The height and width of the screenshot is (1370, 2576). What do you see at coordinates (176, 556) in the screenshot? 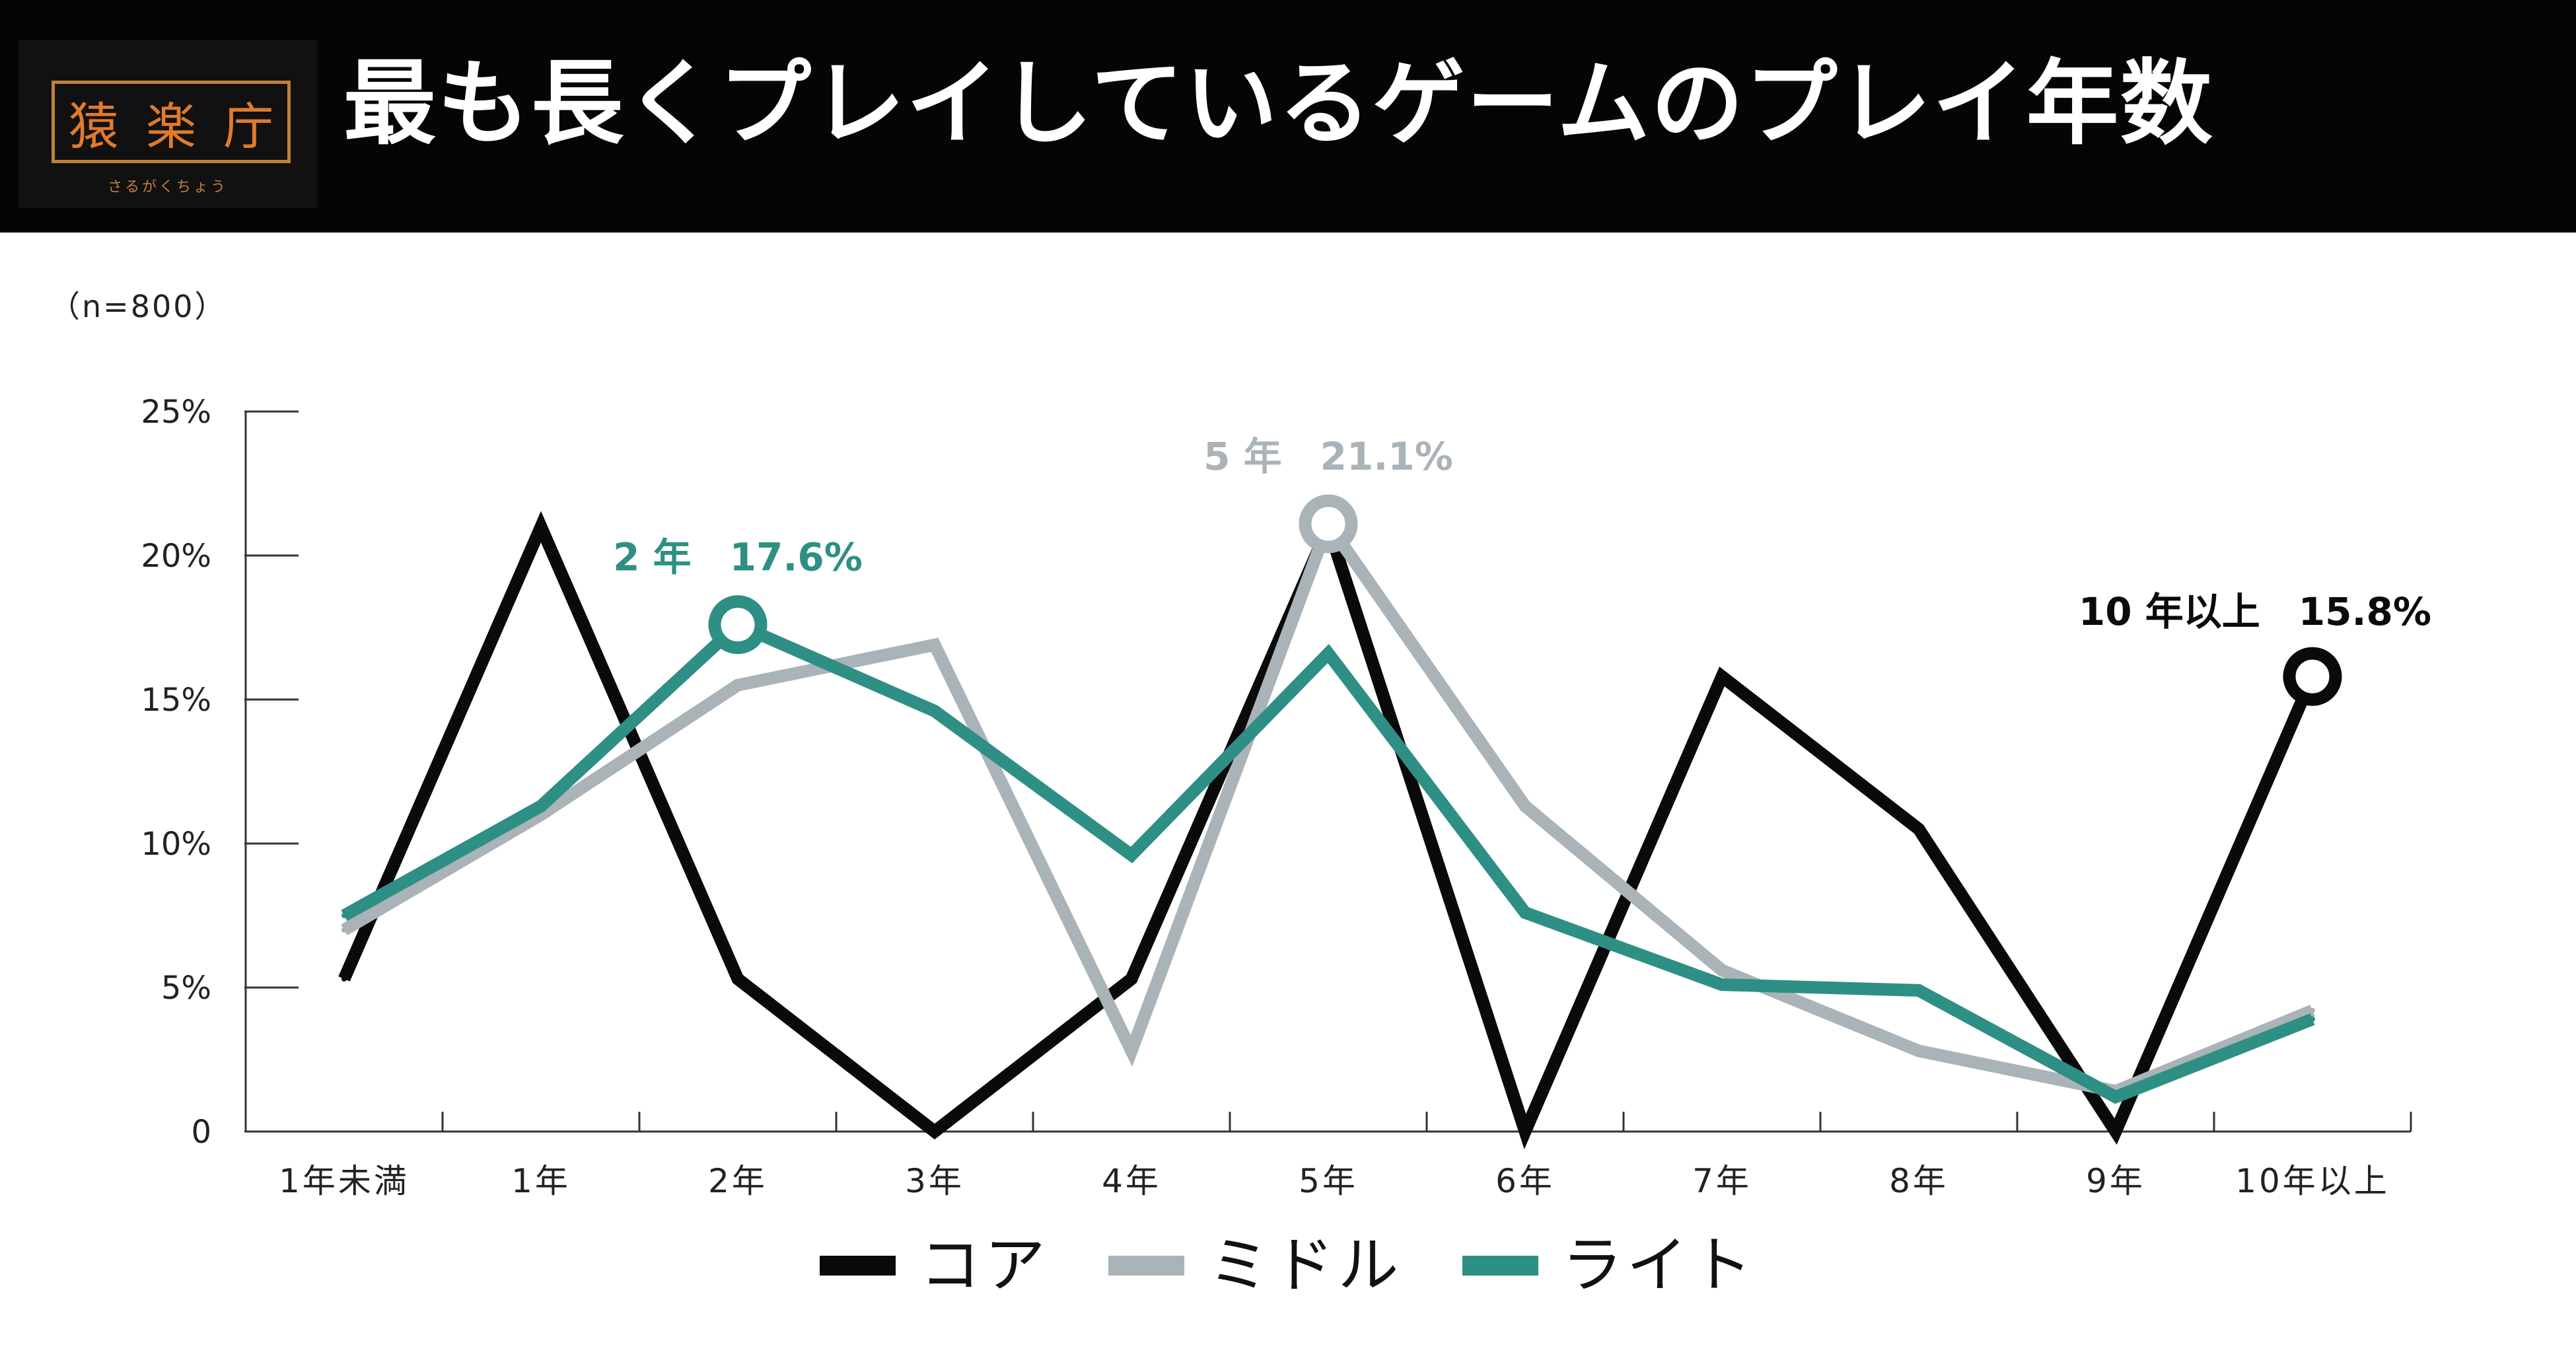
I see `y-tick-label: 20%` at bounding box center [176, 556].